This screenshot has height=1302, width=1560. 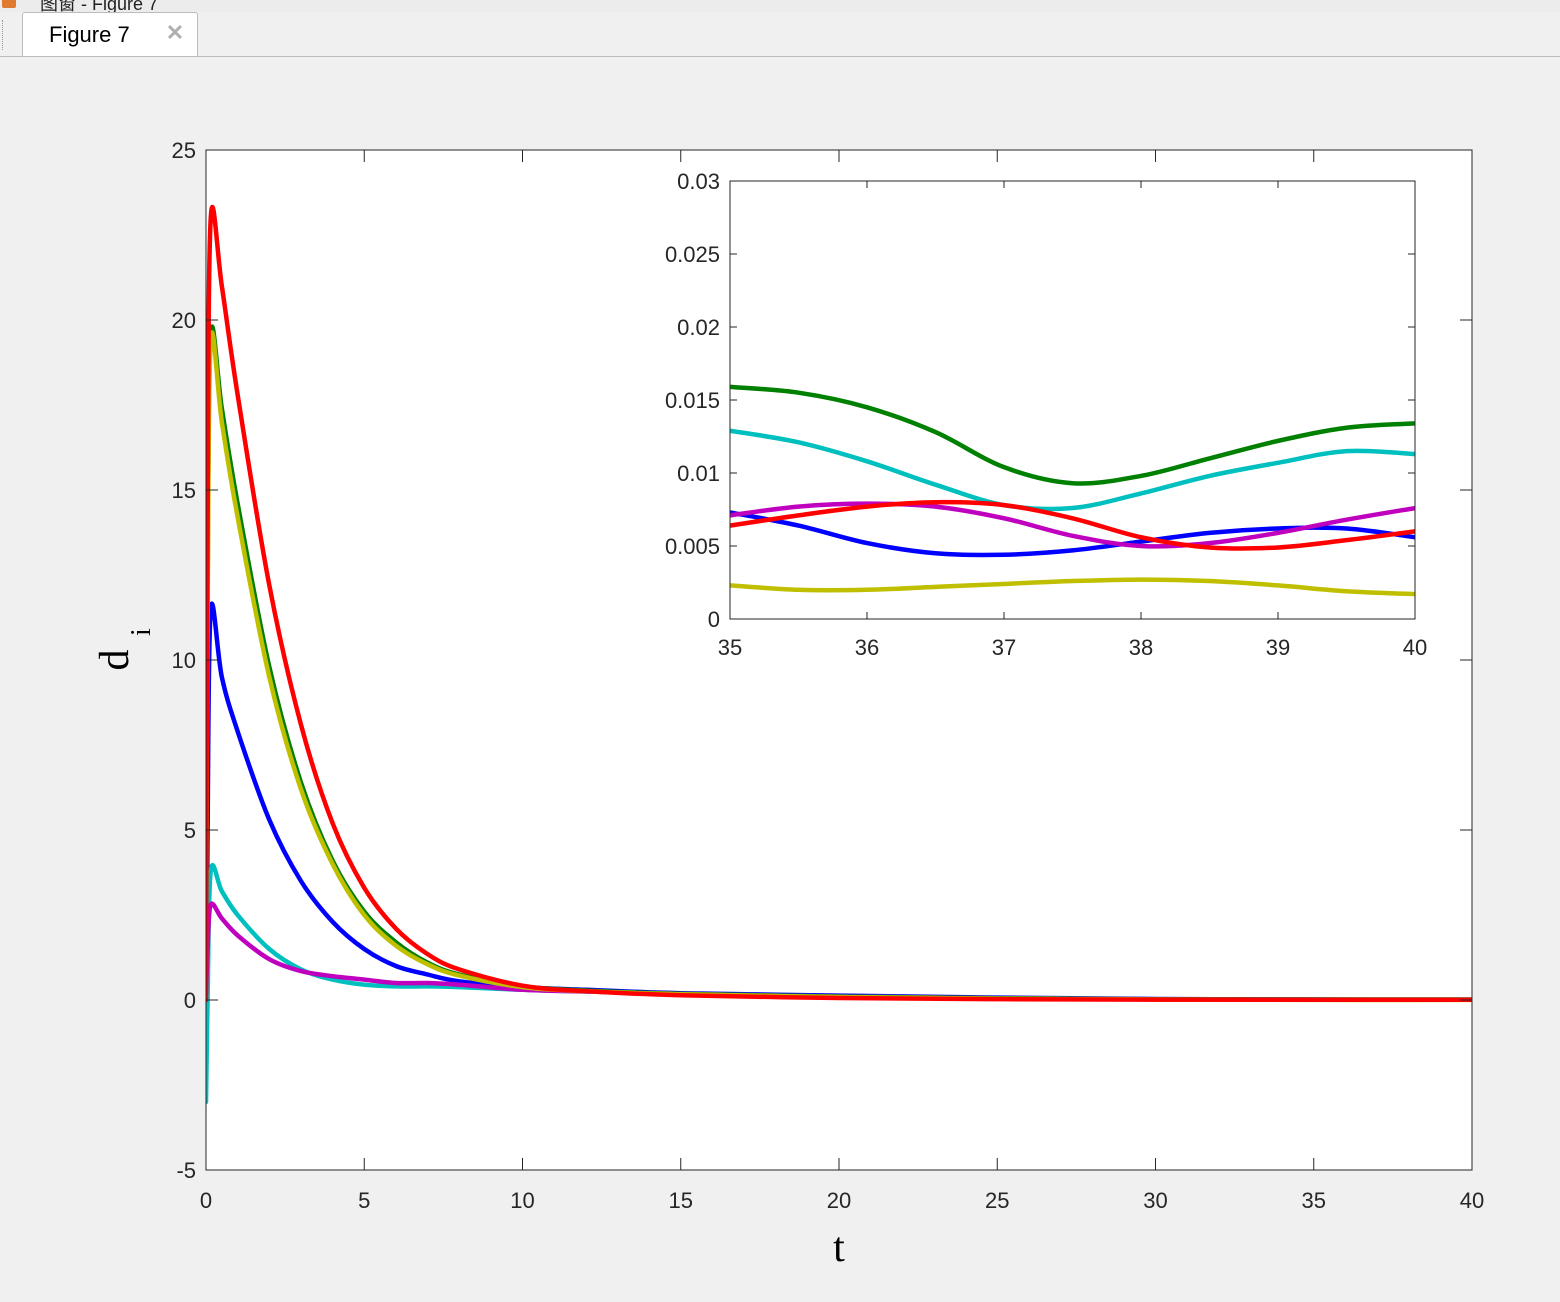 I want to click on y-tick-label: 0.03, so click(x=698, y=181).